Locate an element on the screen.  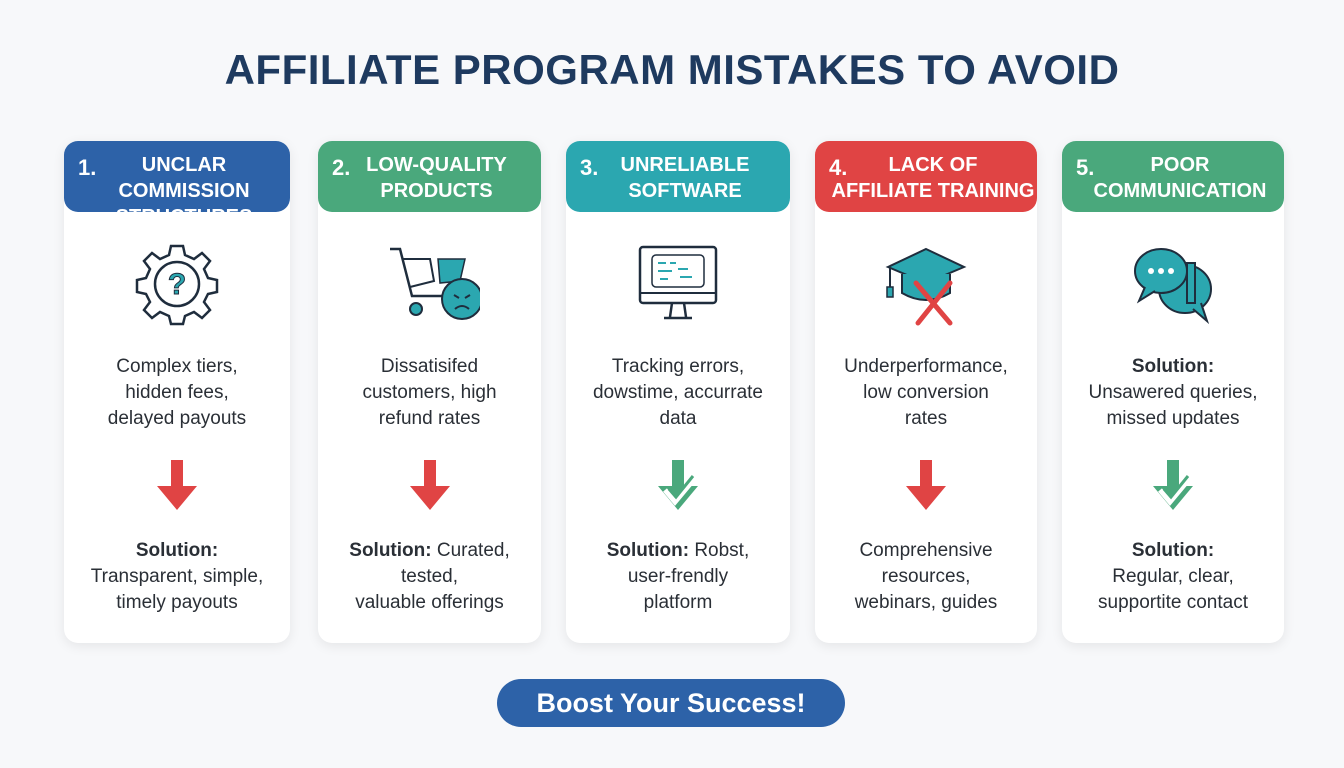
card-solution: Solution: Robst, user-frendly platform is located at coordinates (678, 577).